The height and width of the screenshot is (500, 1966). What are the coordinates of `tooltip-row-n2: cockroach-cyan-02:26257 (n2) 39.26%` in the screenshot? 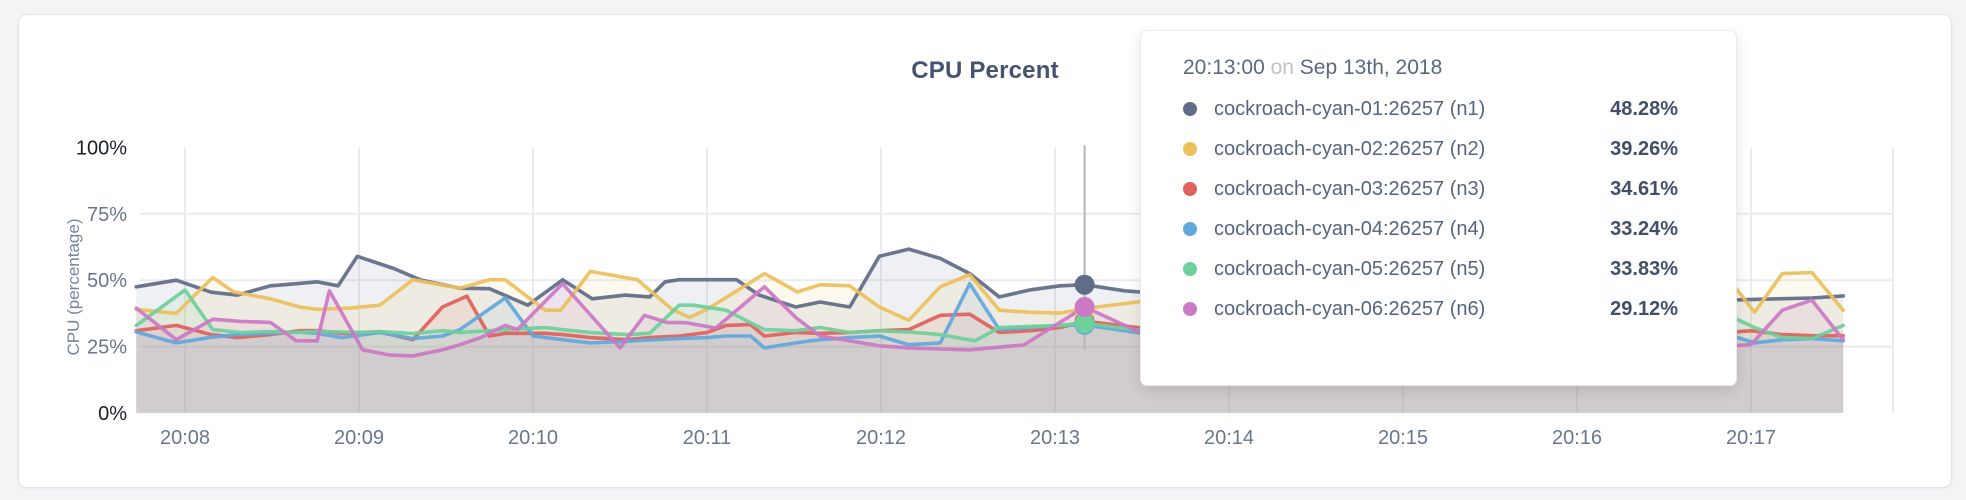 It's located at (1430, 149).